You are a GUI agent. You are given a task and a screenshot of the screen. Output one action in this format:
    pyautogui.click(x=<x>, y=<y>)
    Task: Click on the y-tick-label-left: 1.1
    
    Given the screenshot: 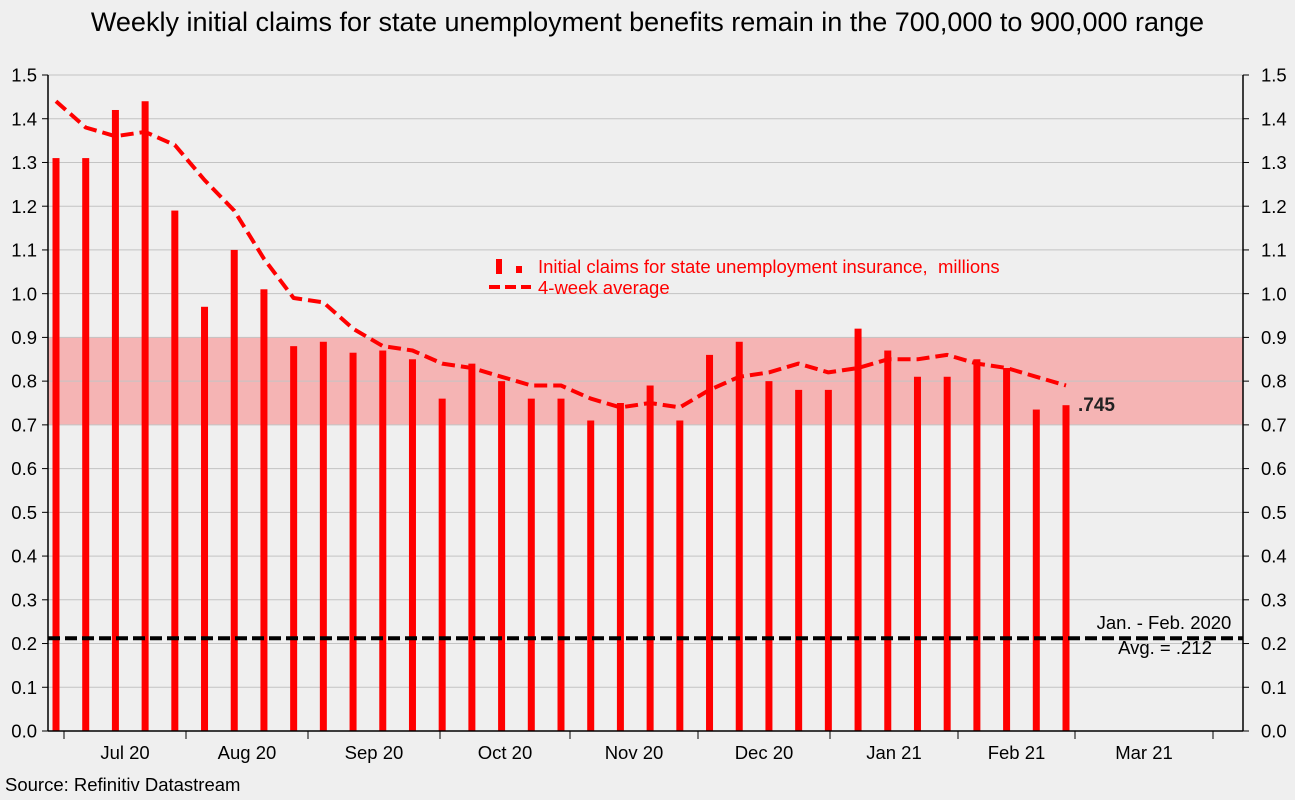 What is the action you would take?
    pyautogui.click(x=24, y=250)
    